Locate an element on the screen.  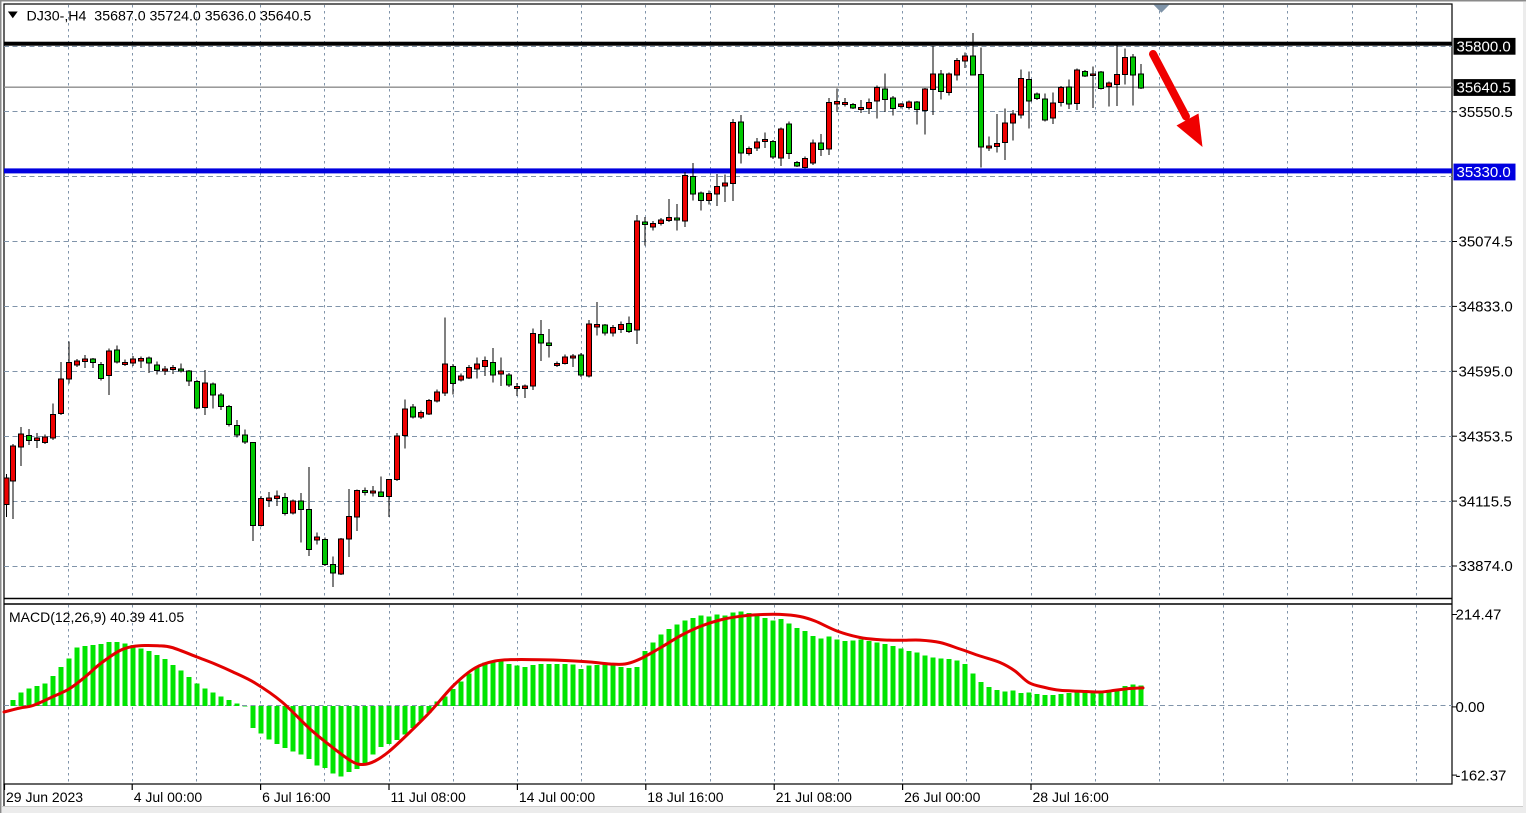
svg-text: 26 Jul 00:00 is located at coordinates (942, 797).